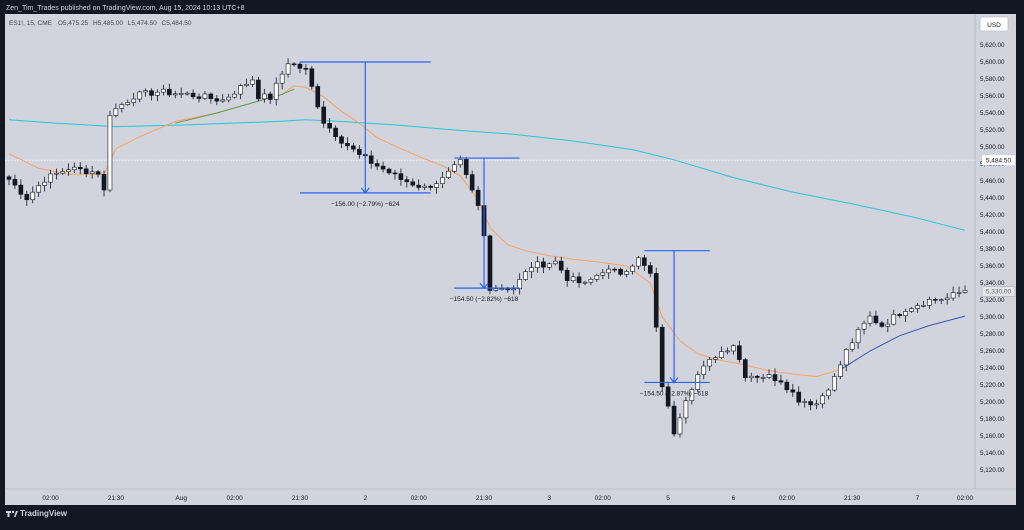  Describe the element at coordinates (992, 334) in the screenshot. I see `price-tick-label: 5,280.00` at that location.